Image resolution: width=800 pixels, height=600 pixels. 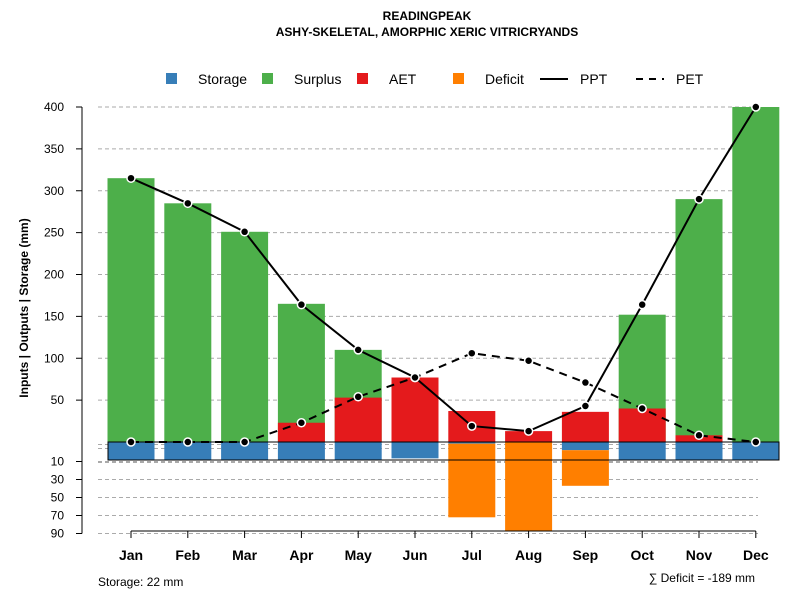 I want to click on y-tick-label: 90, so click(x=58, y=534).